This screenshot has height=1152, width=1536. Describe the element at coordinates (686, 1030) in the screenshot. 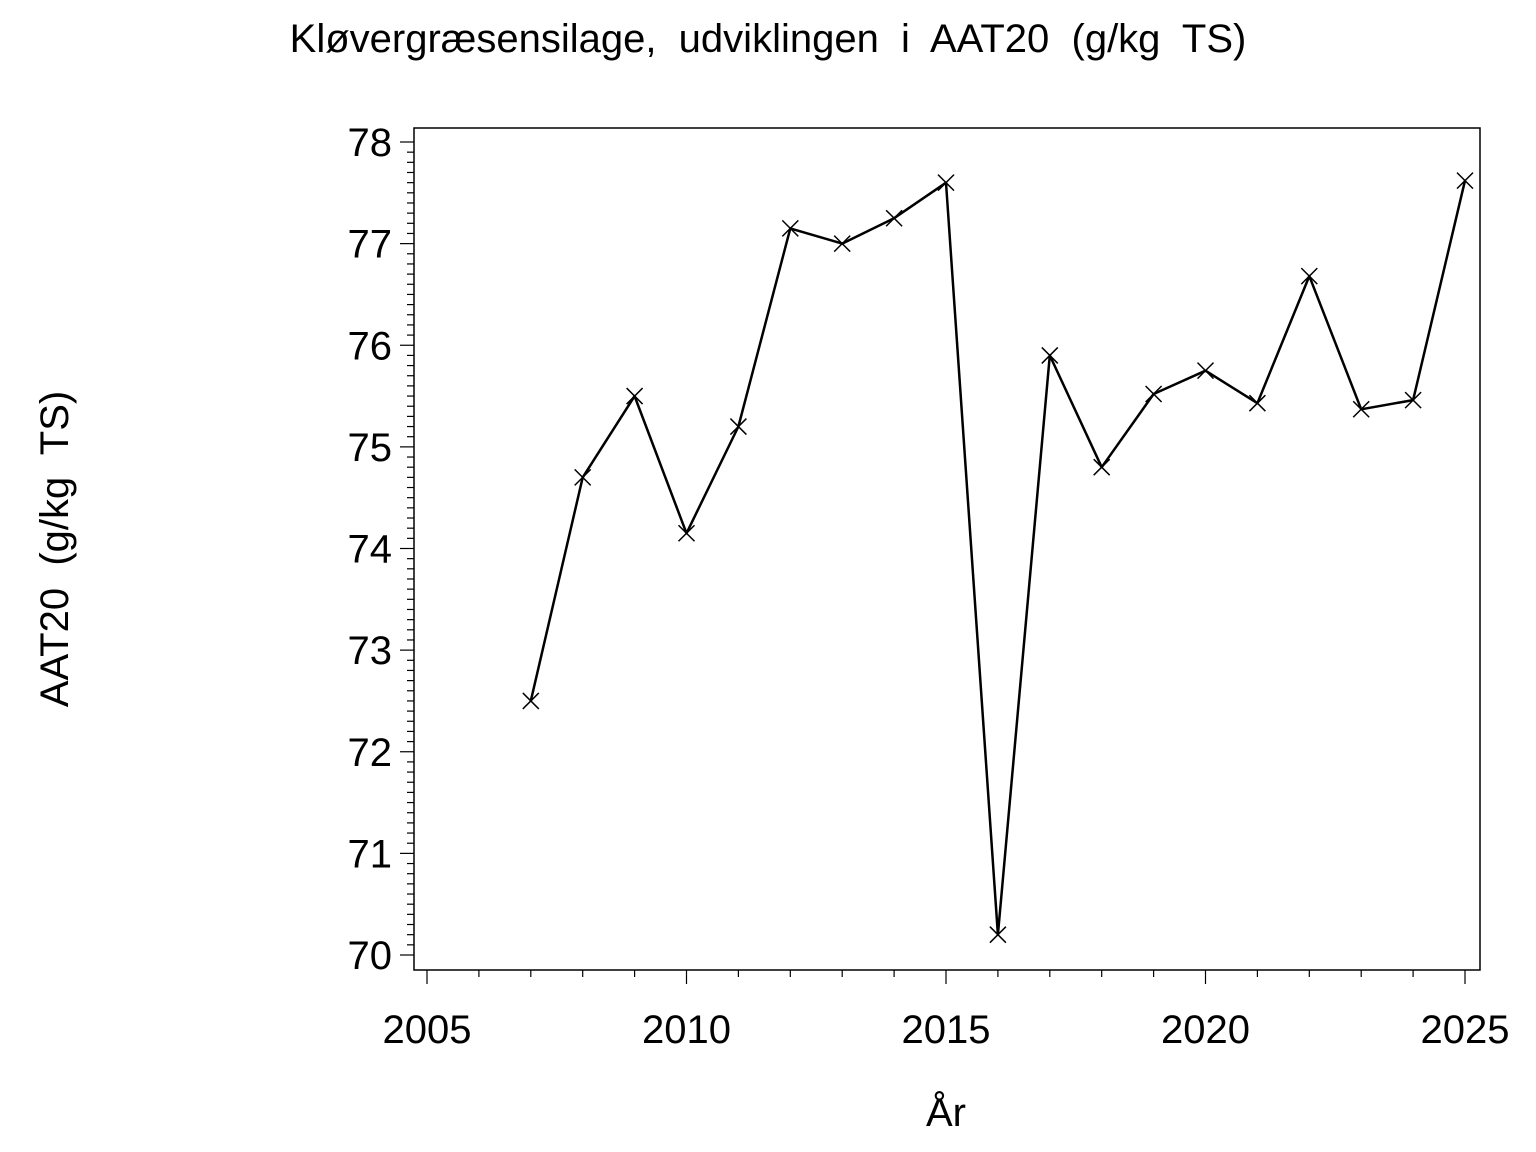

I see `x-tick-label: 2010` at that location.